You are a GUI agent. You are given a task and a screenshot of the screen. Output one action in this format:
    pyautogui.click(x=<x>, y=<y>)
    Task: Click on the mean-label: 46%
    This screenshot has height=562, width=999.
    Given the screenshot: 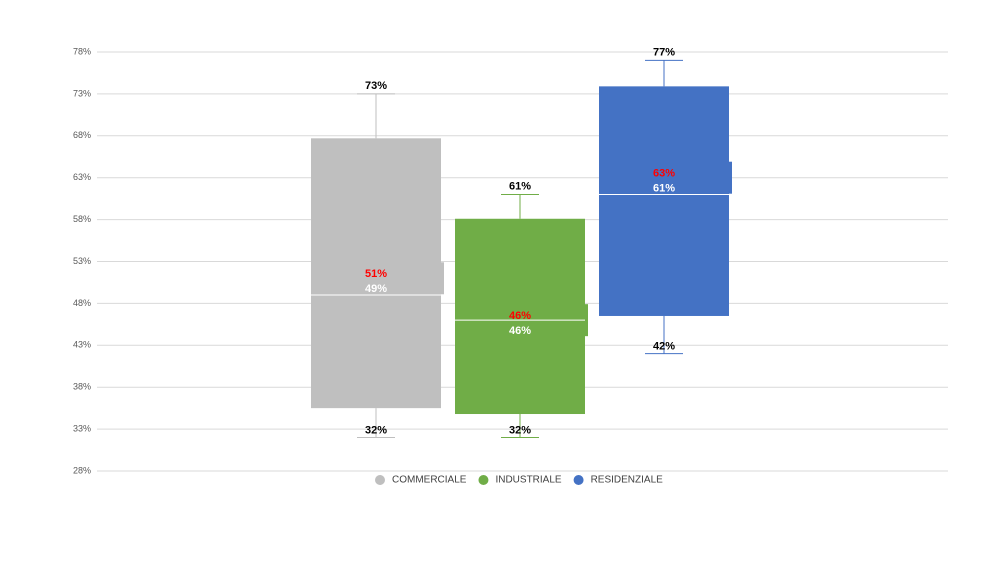 What is the action you would take?
    pyautogui.click(x=520, y=316)
    